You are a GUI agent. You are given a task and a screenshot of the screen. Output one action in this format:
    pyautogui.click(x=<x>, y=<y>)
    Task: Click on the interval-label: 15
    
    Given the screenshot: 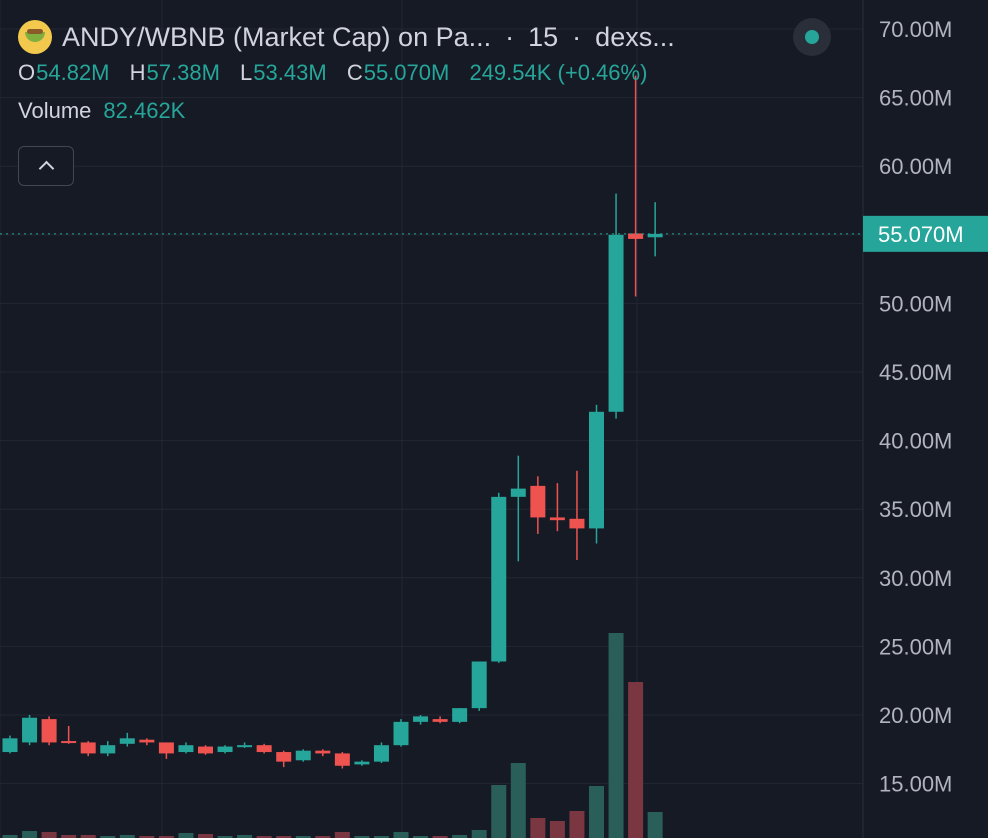 What is the action you would take?
    pyautogui.click(x=543, y=37)
    